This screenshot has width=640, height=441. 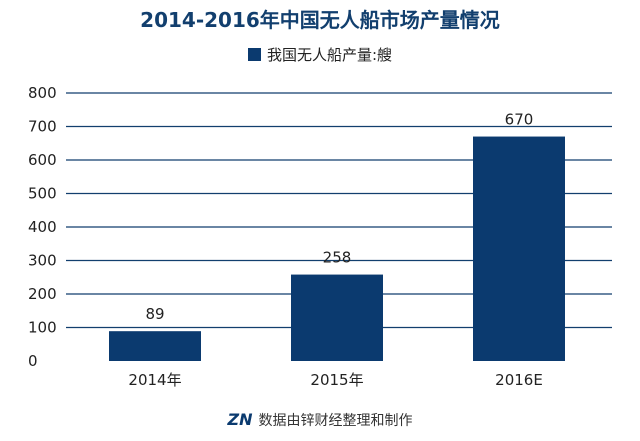 I want to click on x-axis-ticks: 2014年 2015年 2016E, so click(x=335, y=380).